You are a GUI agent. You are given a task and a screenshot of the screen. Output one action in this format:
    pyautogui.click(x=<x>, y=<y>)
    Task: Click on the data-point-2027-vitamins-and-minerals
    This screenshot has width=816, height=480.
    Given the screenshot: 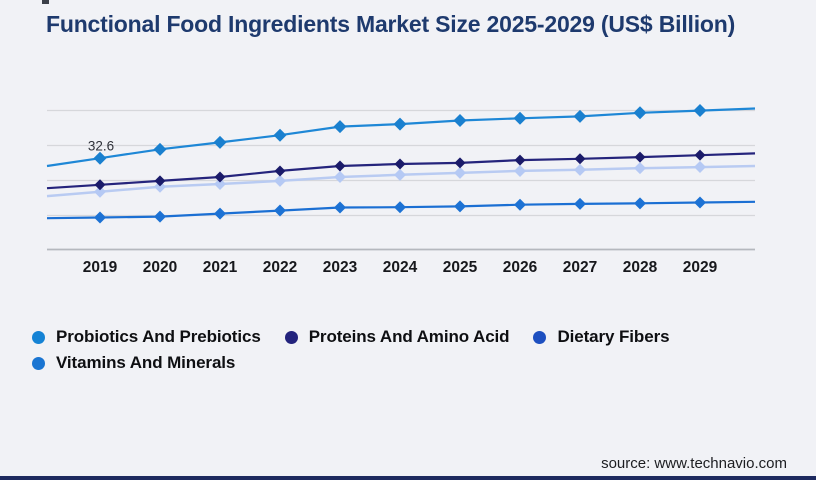 What is the action you would take?
    pyautogui.click(x=580, y=203)
    